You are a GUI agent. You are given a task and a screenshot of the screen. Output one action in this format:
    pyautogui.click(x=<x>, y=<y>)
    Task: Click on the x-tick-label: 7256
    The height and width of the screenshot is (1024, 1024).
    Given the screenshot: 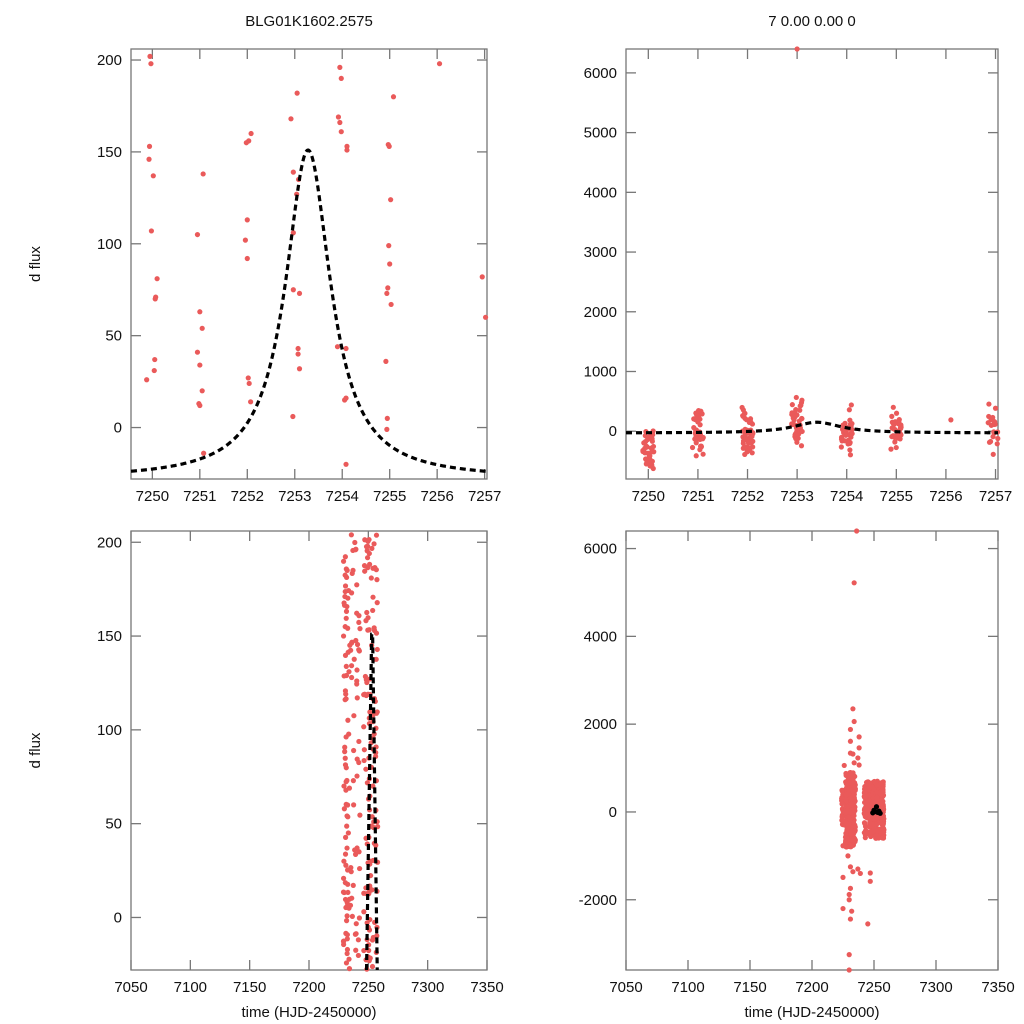 What is the action you would take?
    pyautogui.click(x=945, y=496)
    